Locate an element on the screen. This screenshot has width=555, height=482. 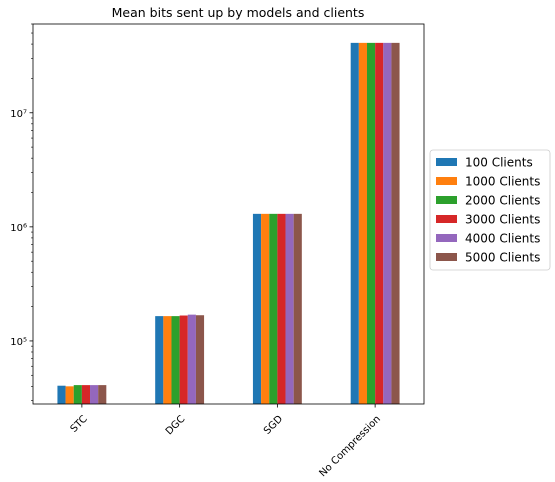
legend-label-1: 100 Clients is located at coordinates (499, 163).